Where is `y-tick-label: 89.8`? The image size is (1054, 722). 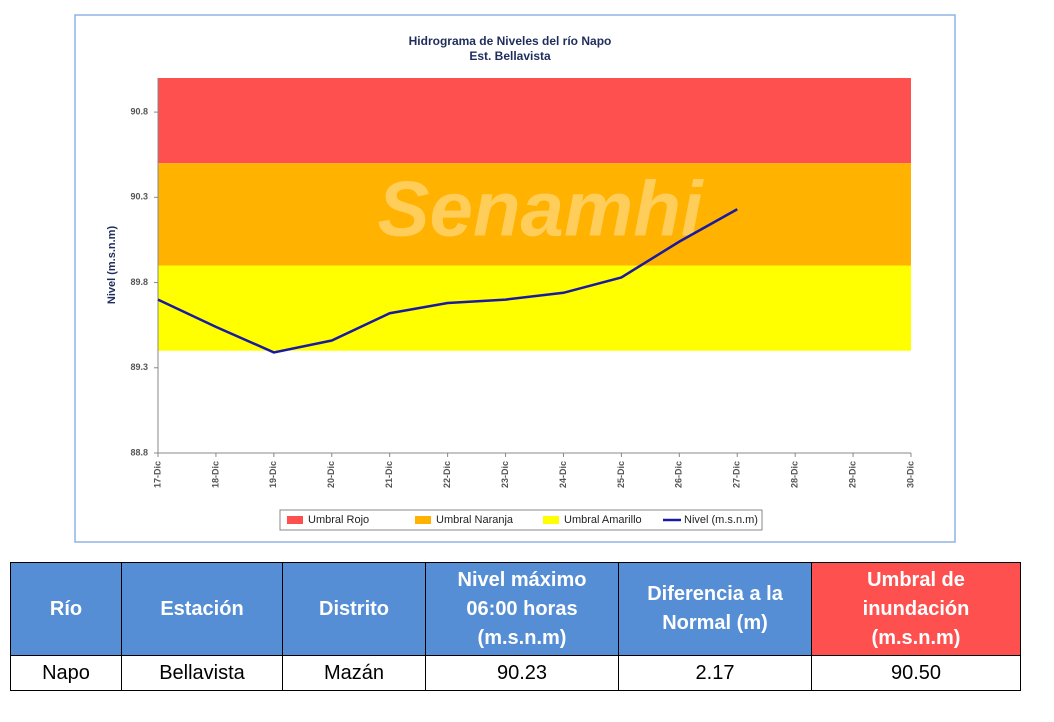 y-tick-label: 89.8 is located at coordinates (139, 282).